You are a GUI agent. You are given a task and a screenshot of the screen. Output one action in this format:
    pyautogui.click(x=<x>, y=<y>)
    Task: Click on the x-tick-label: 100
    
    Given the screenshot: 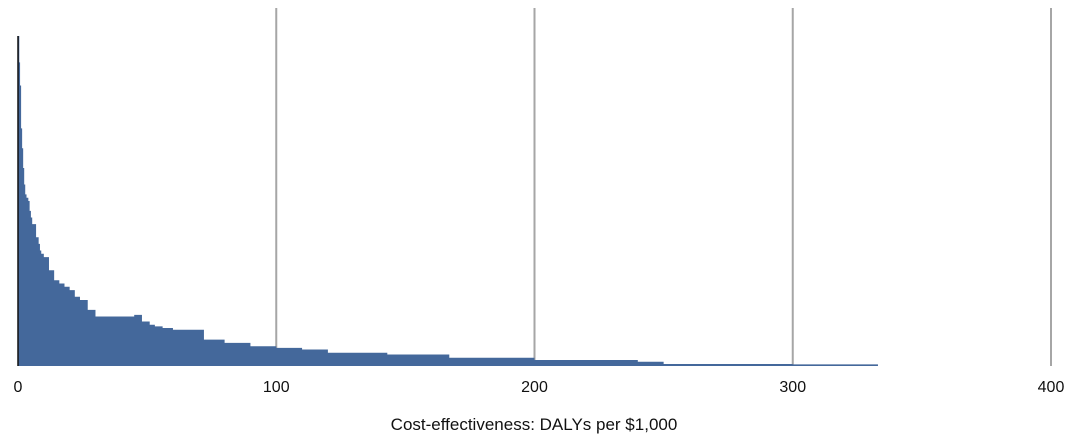 What is the action you would take?
    pyautogui.click(x=276, y=387)
    